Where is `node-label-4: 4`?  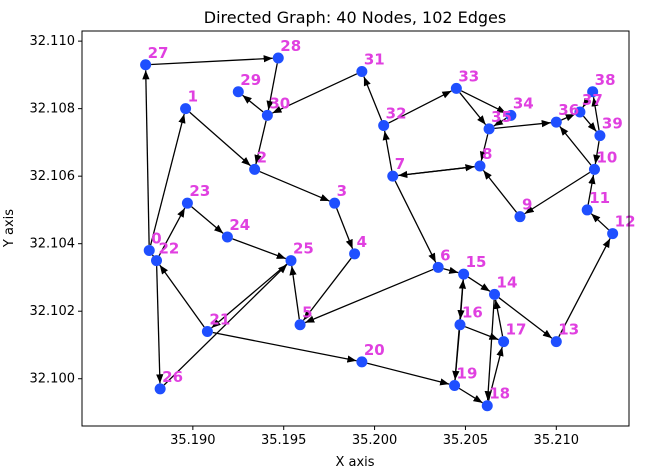
node-label-4: 4 is located at coordinates (362, 242).